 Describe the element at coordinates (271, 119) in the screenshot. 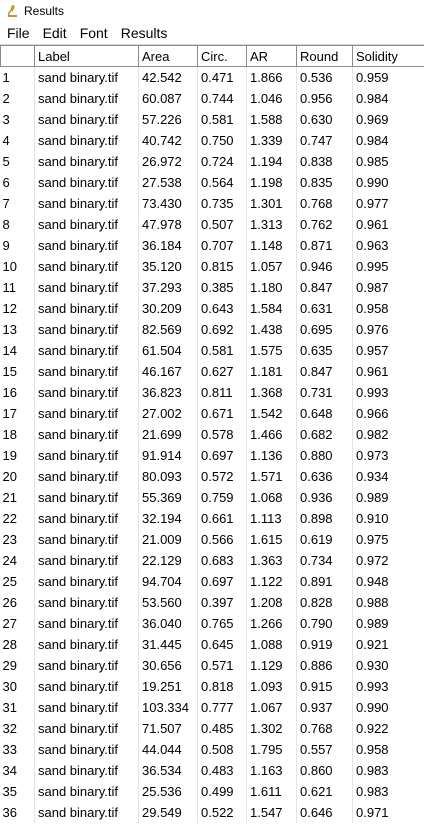

I see `cell-ar: 1.588` at that location.